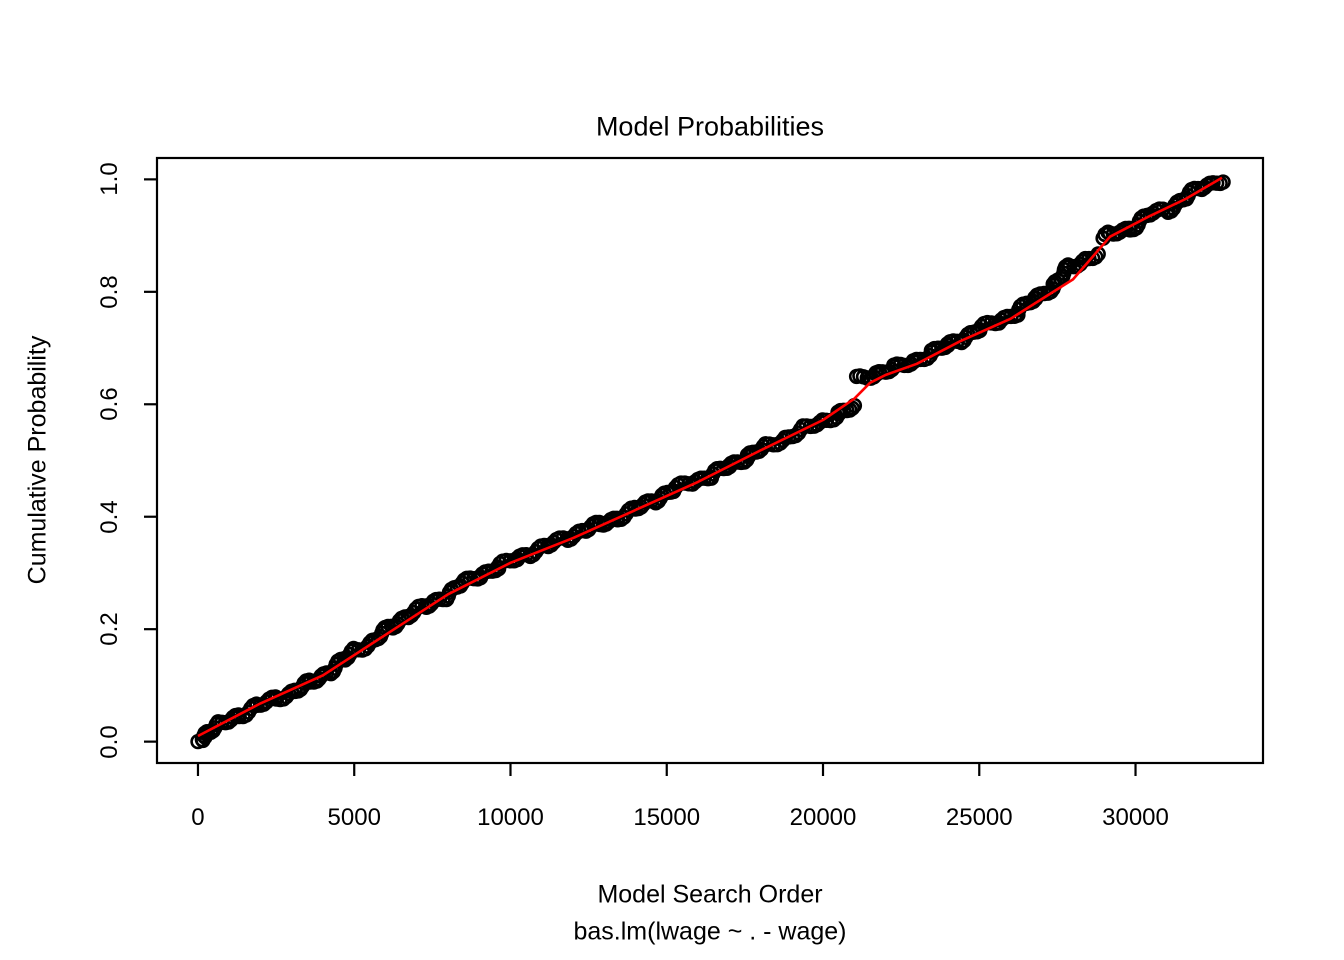 The height and width of the screenshot is (960, 1344). I want to click on y-tick-label-0.2: 0.2, so click(109, 629).